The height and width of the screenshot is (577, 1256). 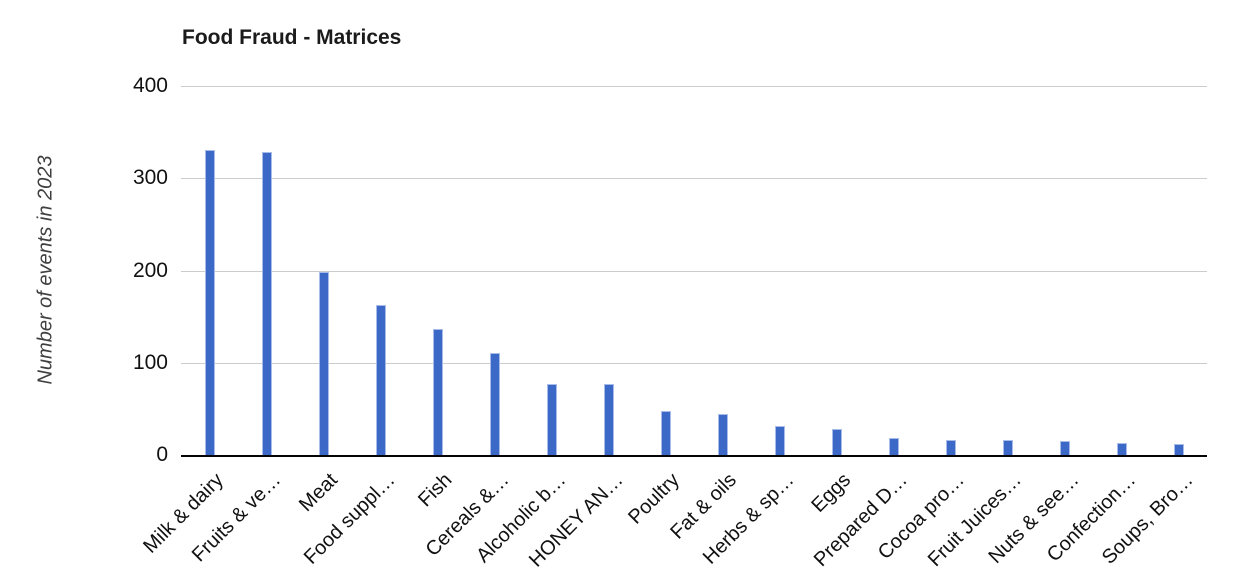 I want to click on bar-milk-dairy, so click(x=209, y=302).